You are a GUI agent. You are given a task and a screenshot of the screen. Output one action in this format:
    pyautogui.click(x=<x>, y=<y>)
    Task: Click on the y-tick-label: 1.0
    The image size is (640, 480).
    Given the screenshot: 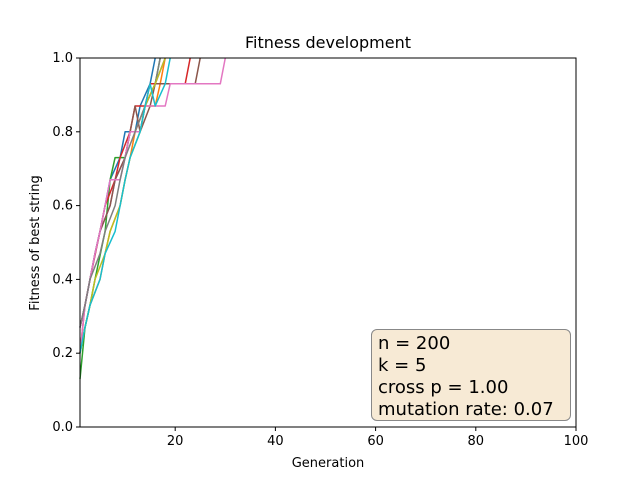 What is the action you would take?
    pyautogui.click(x=62, y=58)
    